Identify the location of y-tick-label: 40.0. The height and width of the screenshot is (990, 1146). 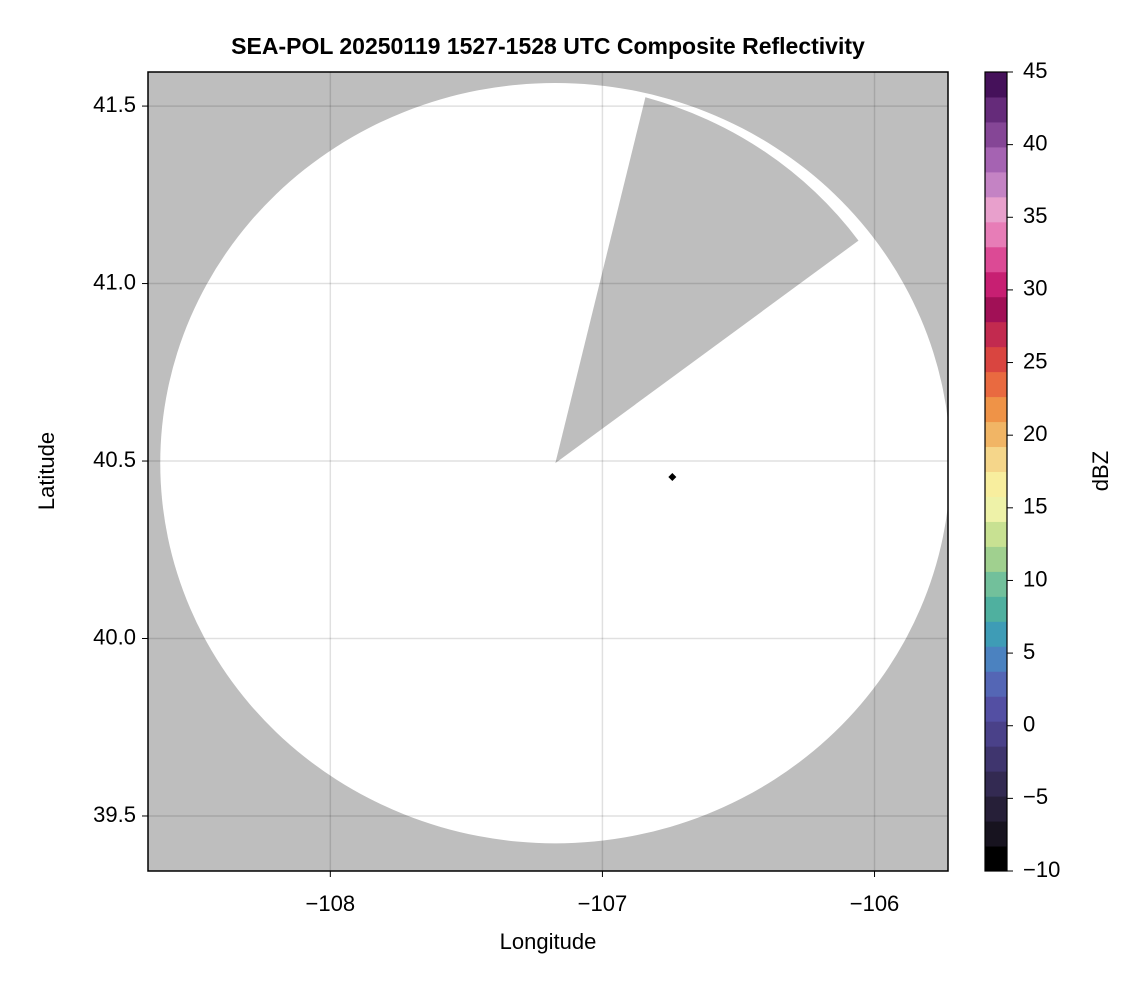
(114, 636).